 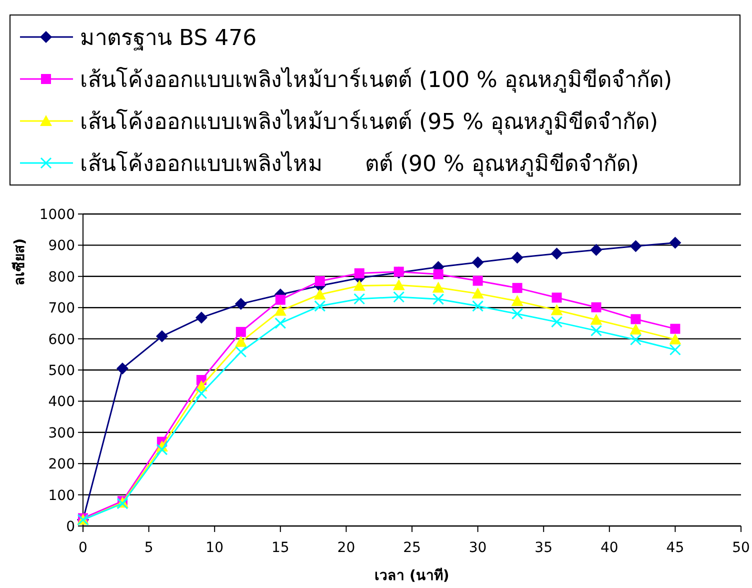 I want to click on y-tick-label: 400, so click(x=61, y=402).